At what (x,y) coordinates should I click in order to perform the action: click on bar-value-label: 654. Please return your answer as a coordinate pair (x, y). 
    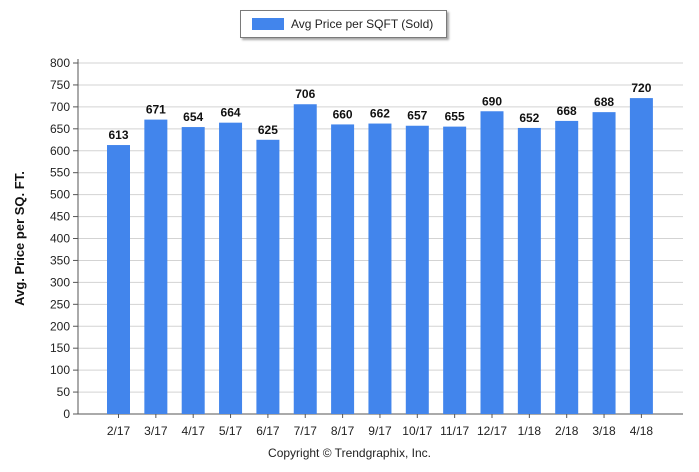
    Looking at the image, I should click on (193, 117).